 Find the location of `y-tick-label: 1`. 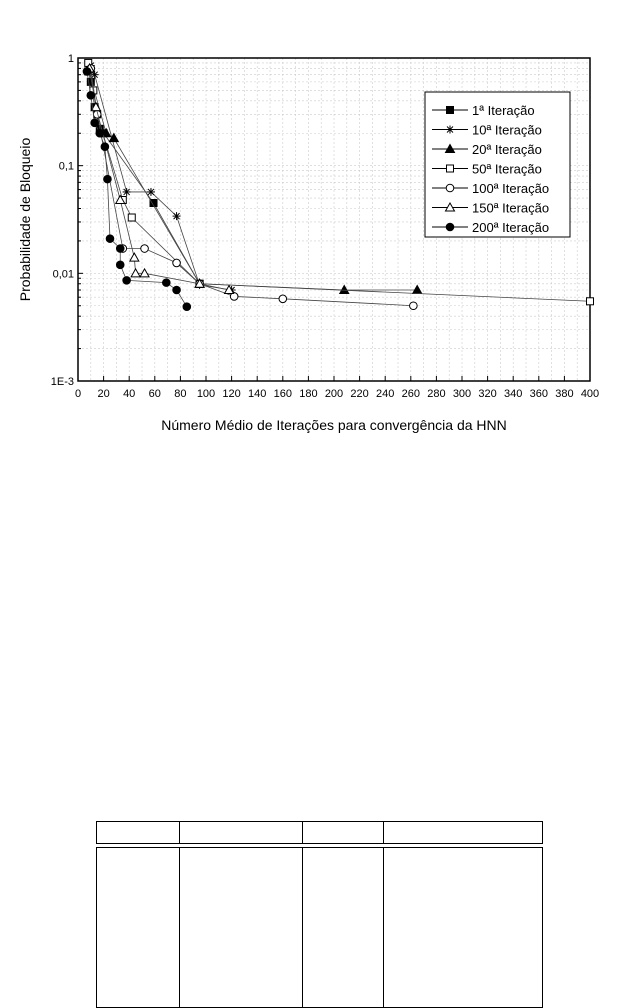

y-tick-label: 1 is located at coordinates (71, 59).